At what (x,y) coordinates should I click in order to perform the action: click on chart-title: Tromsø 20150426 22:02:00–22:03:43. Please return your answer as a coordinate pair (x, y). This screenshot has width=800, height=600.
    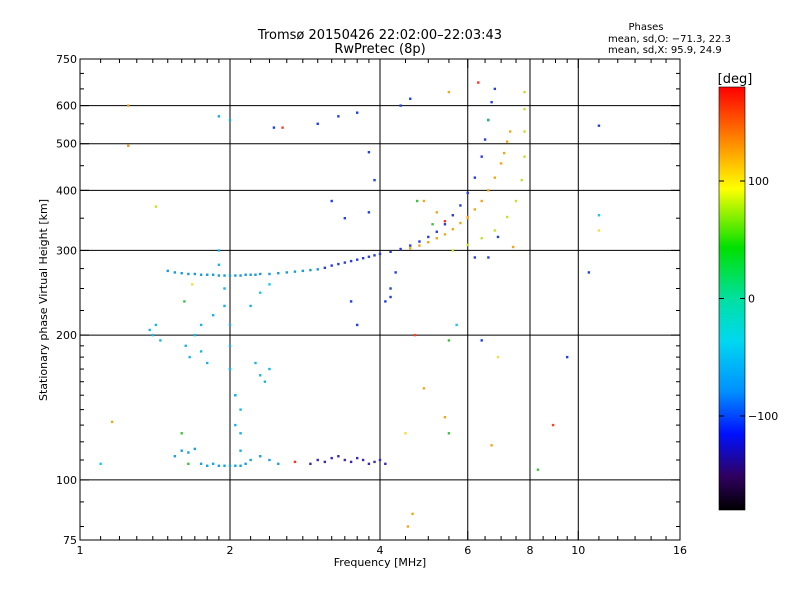
    Looking at the image, I should click on (379, 35).